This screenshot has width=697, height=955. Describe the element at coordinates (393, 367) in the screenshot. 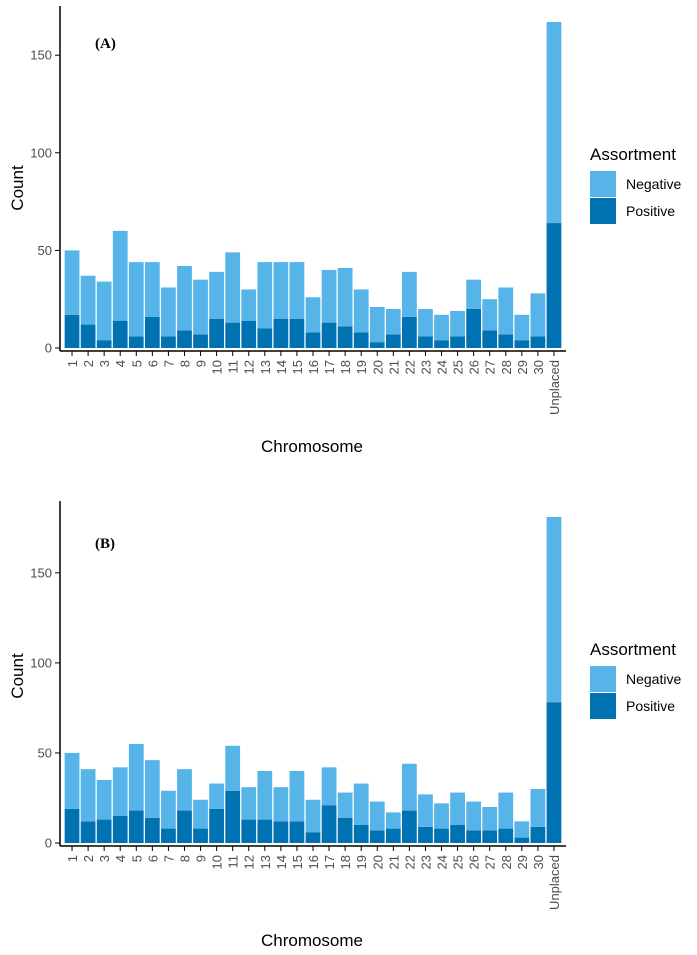

I see `x-tick-label: 21` at that location.